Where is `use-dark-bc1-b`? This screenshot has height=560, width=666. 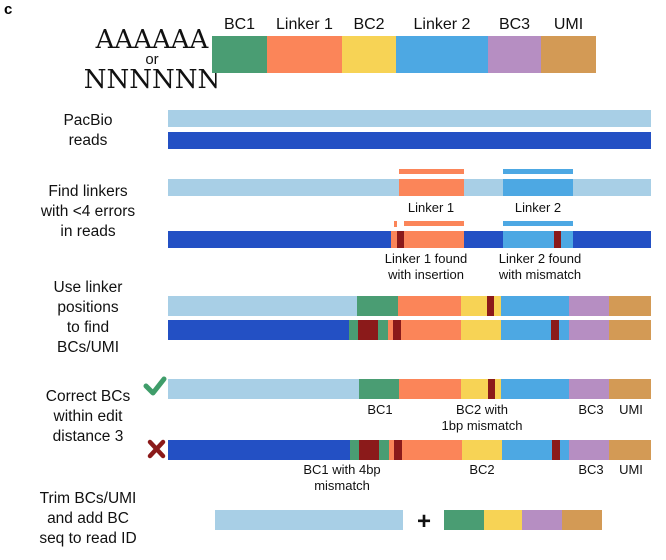
use-dark-bc1-b is located at coordinates (383, 330).